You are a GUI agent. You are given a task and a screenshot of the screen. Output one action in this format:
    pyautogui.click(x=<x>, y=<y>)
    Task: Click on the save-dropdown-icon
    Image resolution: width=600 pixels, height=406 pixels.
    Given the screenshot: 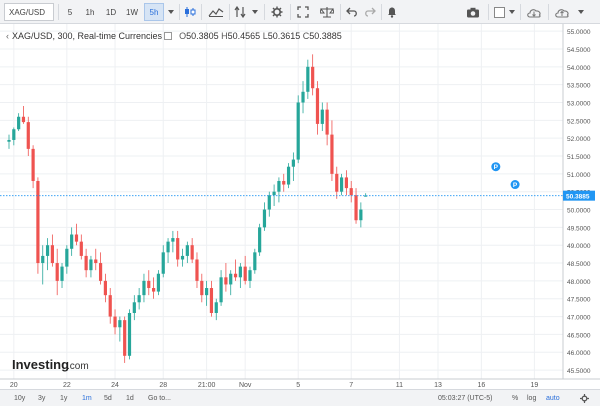 What is the action you would take?
    pyautogui.click(x=581, y=12)
    